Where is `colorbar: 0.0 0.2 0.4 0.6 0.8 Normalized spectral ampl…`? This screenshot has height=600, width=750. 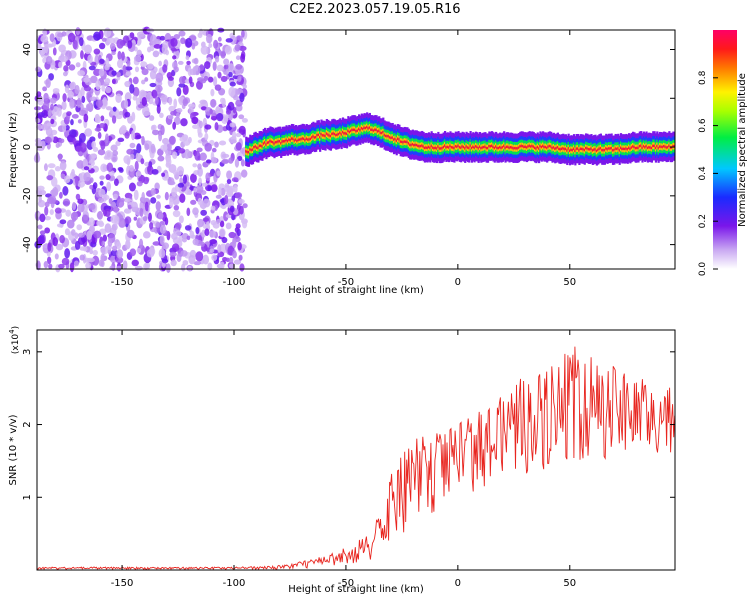 colorbar: 0.0 0.2 0.4 0.6 0.8 Normalized spectral ampl… is located at coordinates (723, 153).